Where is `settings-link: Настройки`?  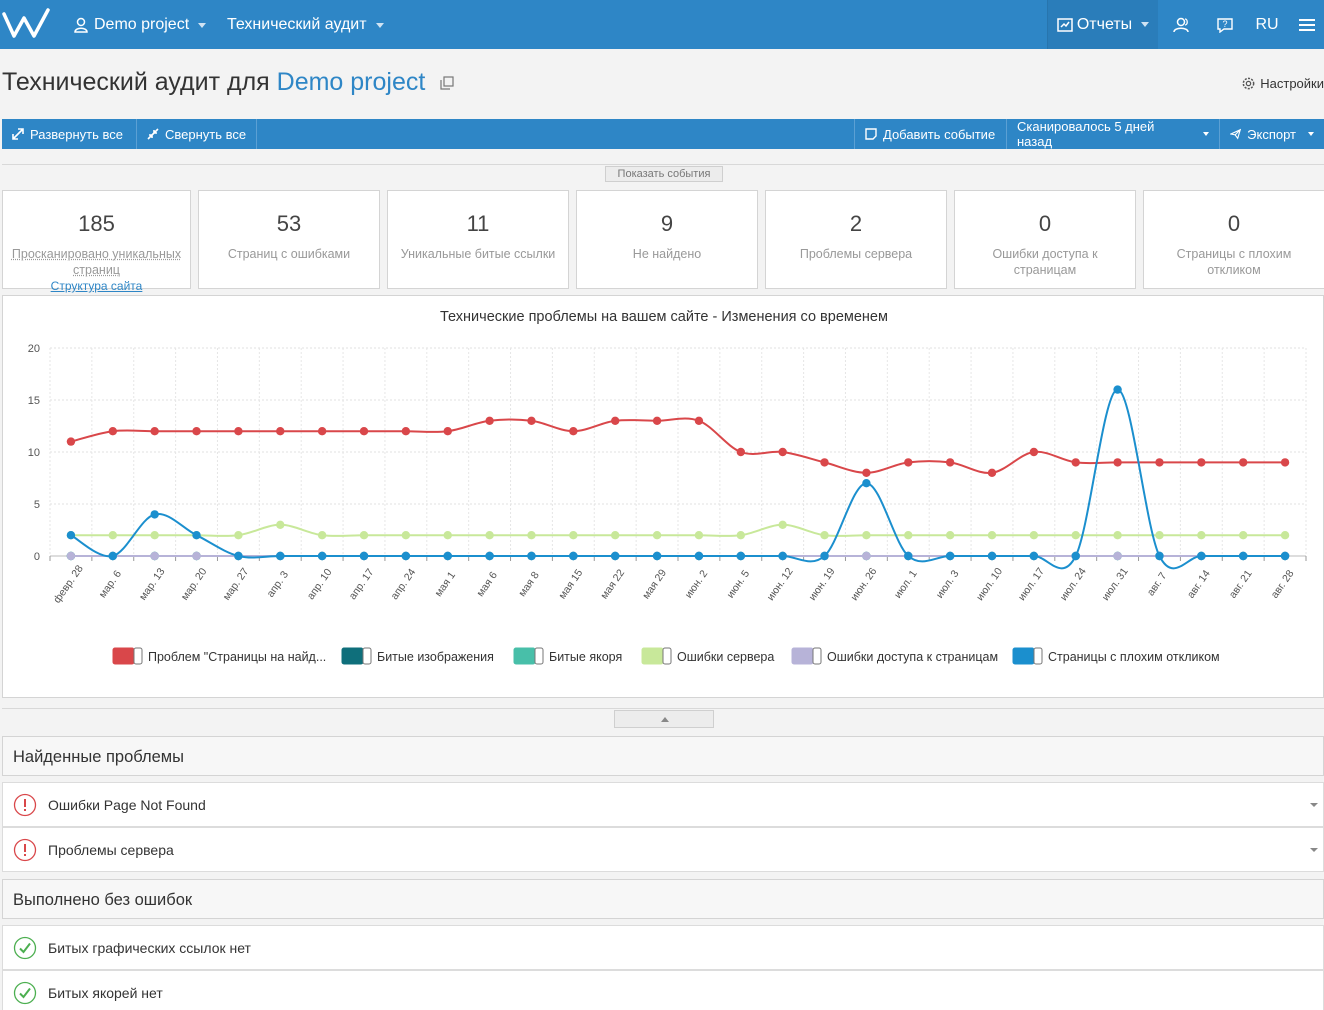
settings-link: Настройки is located at coordinates (1282, 83).